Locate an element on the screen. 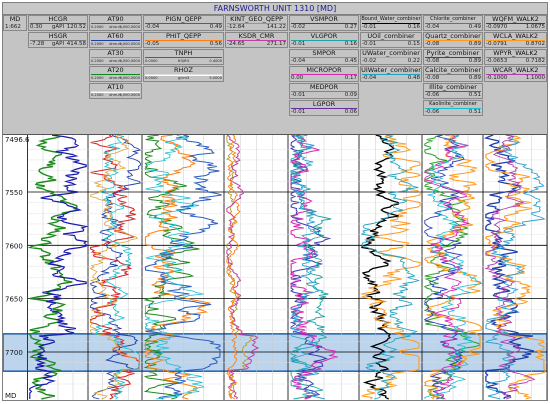  scale-unit: g/cm3 is located at coordinates (183, 78).